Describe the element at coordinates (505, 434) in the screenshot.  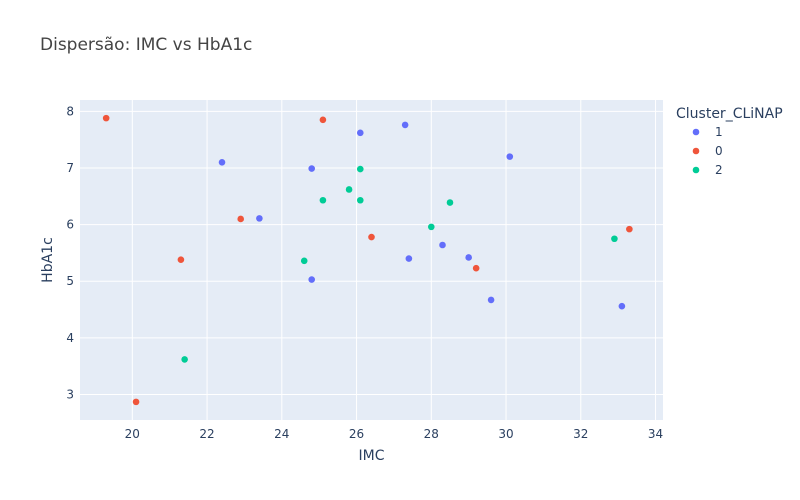
I see `x-tick-label: 30` at that location.